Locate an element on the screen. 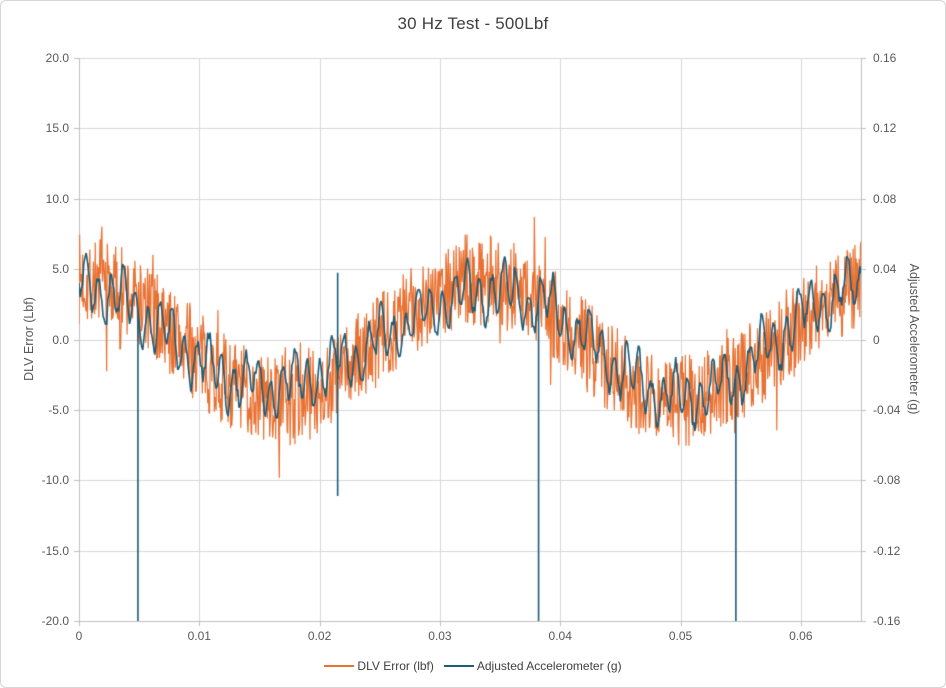 The width and height of the screenshot is (946, 688). legend-label: DLV Error (lbf) is located at coordinates (395, 666).